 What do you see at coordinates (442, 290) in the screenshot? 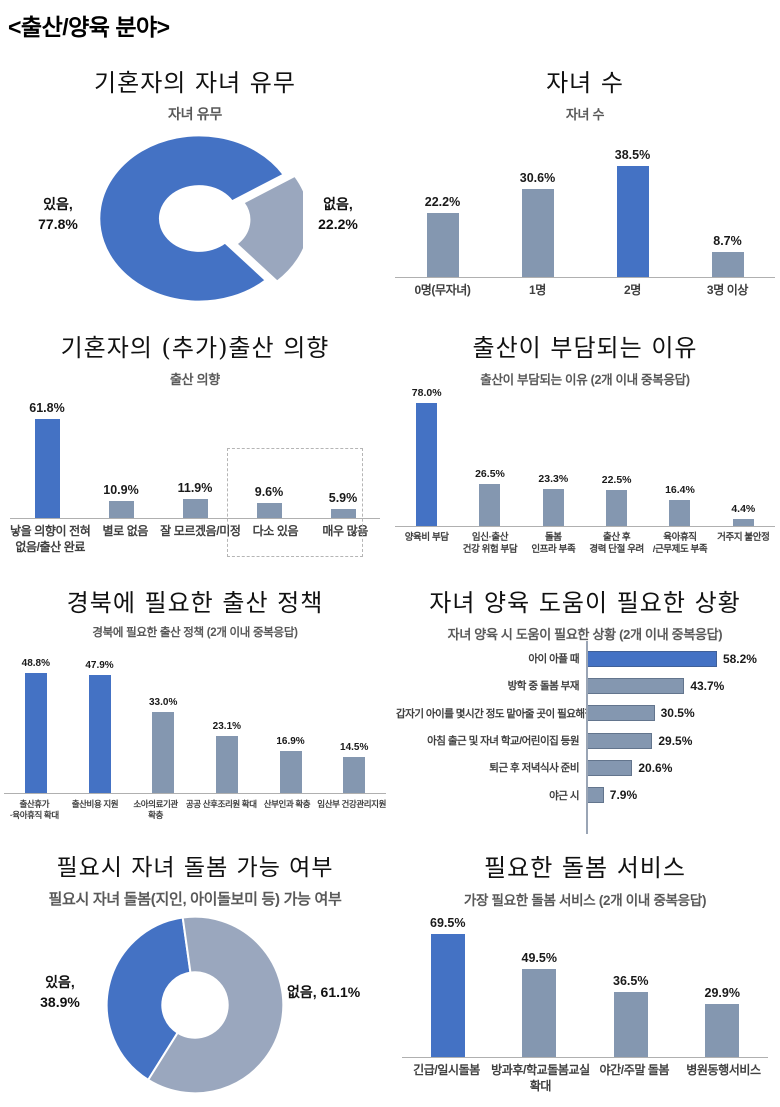
I see `category-label: 0명(무자녀)` at bounding box center [442, 290].